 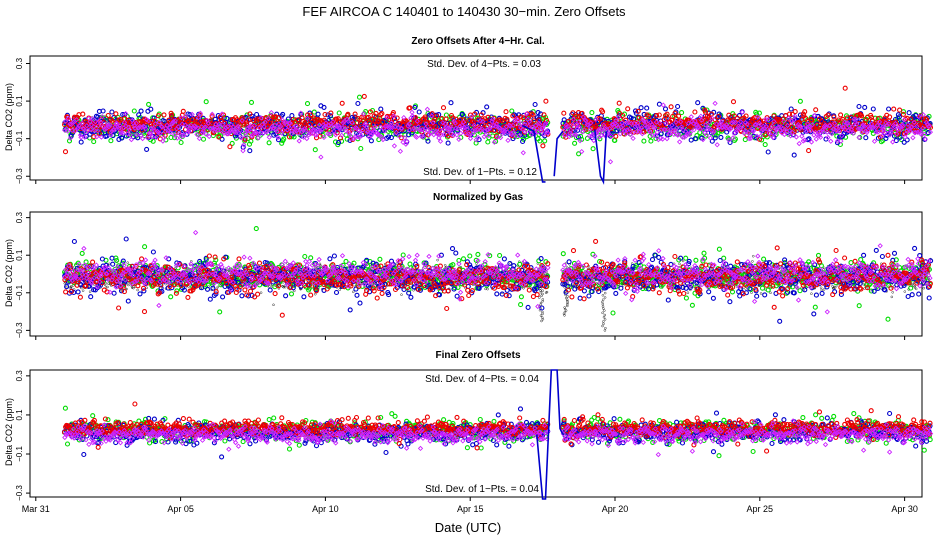 What do you see at coordinates (484, 64) in the screenshot?
I see `panel-1-annotation-top: Std. Dev. of 4−Pts. = 0.03` at bounding box center [484, 64].